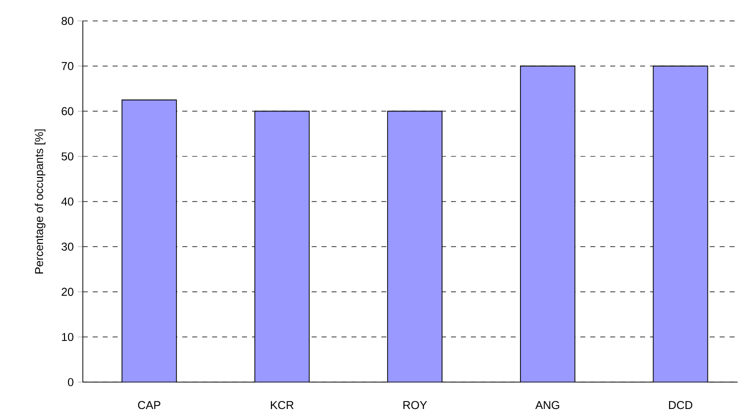  What do you see at coordinates (68, 66) in the screenshot?
I see `y-tick-label: 70` at bounding box center [68, 66].